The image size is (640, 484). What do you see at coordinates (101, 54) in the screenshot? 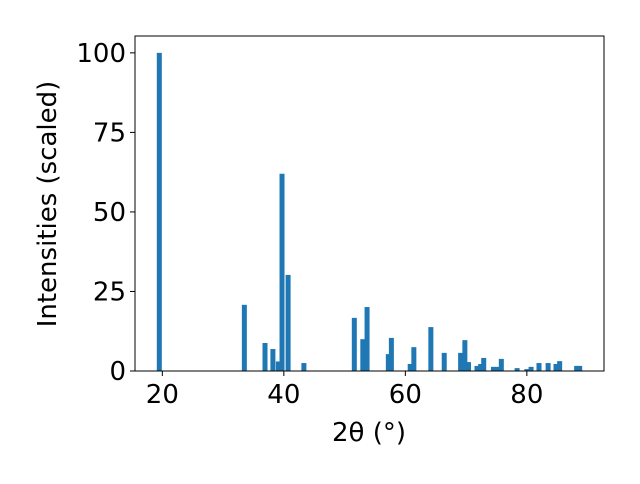
I see `y-tick-label: 100` at bounding box center [101, 54].